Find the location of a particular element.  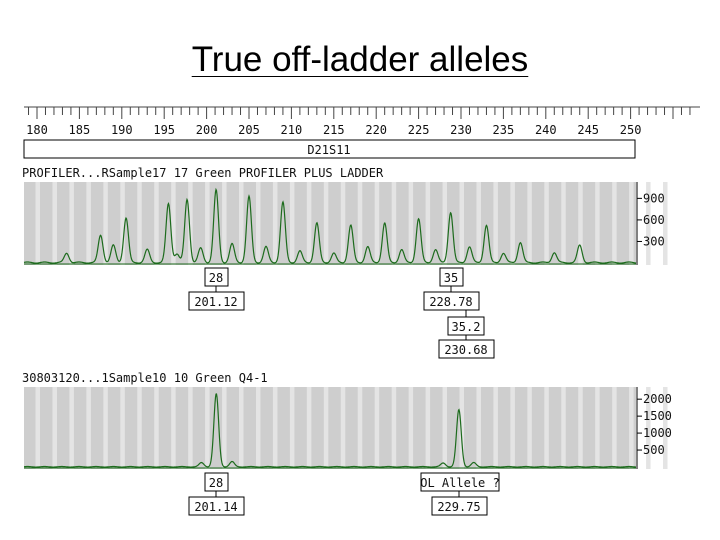

allele-size: 230.68 is located at coordinates (465, 350).